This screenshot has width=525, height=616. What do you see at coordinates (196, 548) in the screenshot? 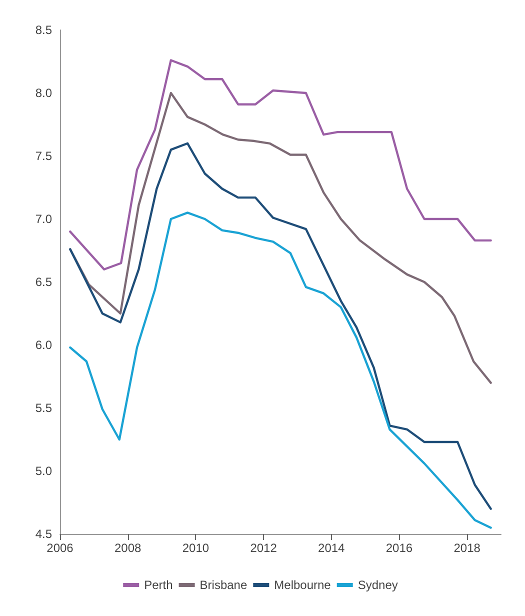
I see `x-tick-label: 2010` at bounding box center [196, 548].